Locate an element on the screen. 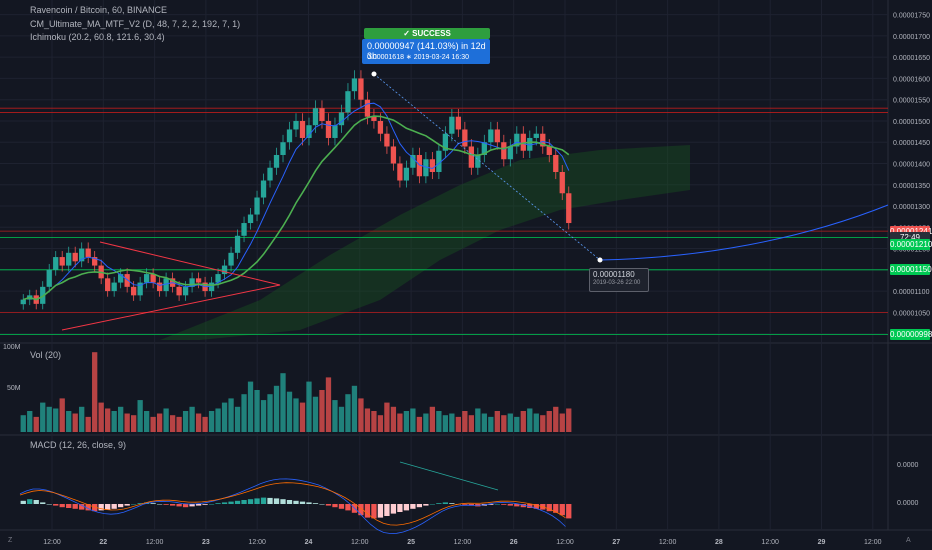 Image resolution: width=932 pixels, height=550 pixels. zoom-icon: Z is located at coordinates (10, 540).